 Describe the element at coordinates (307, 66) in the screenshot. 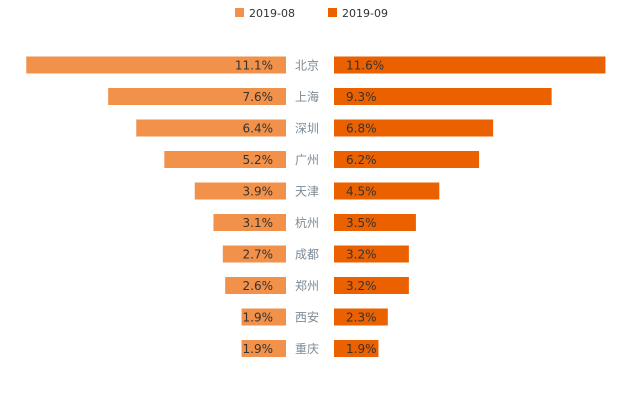

I see `category-label-0: 北京` at that location.